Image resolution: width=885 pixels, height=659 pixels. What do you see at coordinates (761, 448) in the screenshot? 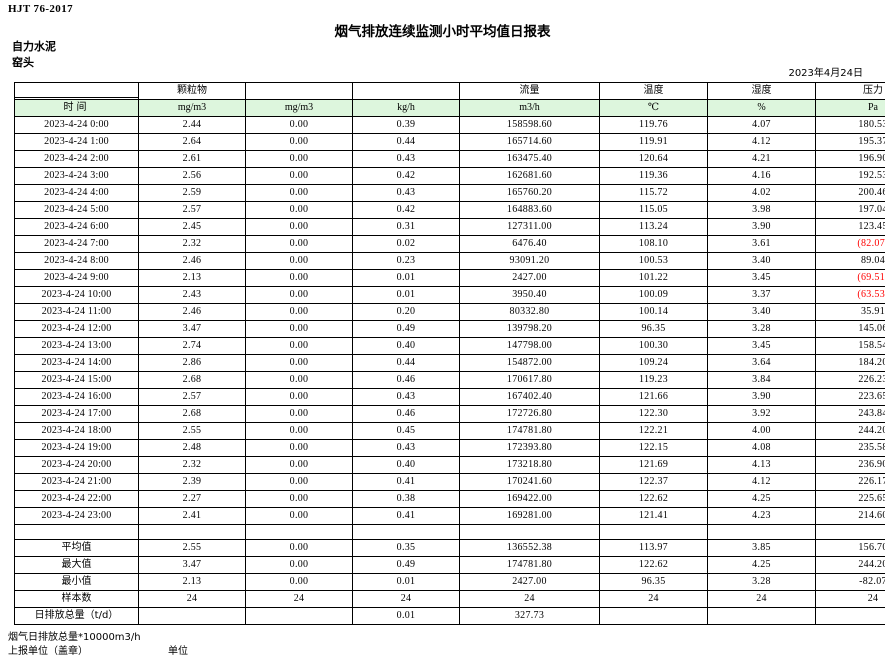
I see `cell-humidity: 4.08` at bounding box center [761, 448].